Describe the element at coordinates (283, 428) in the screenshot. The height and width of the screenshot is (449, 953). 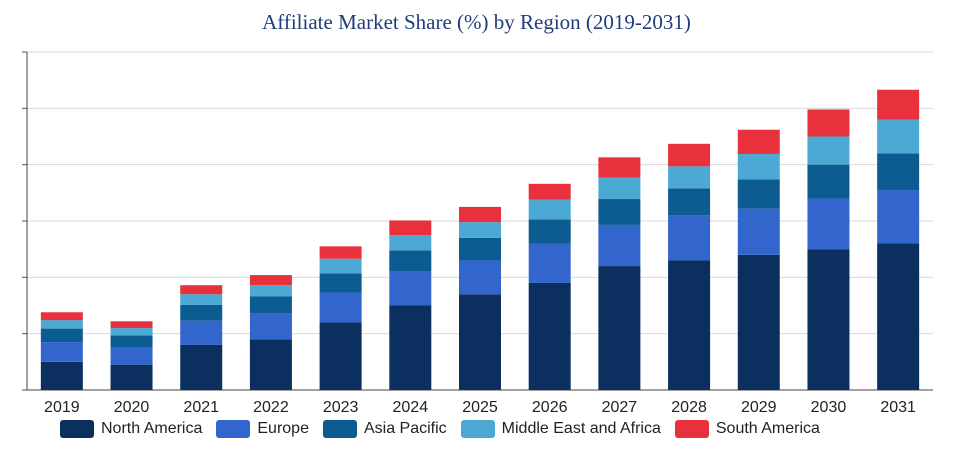
I see `legend-label: Europe` at that location.